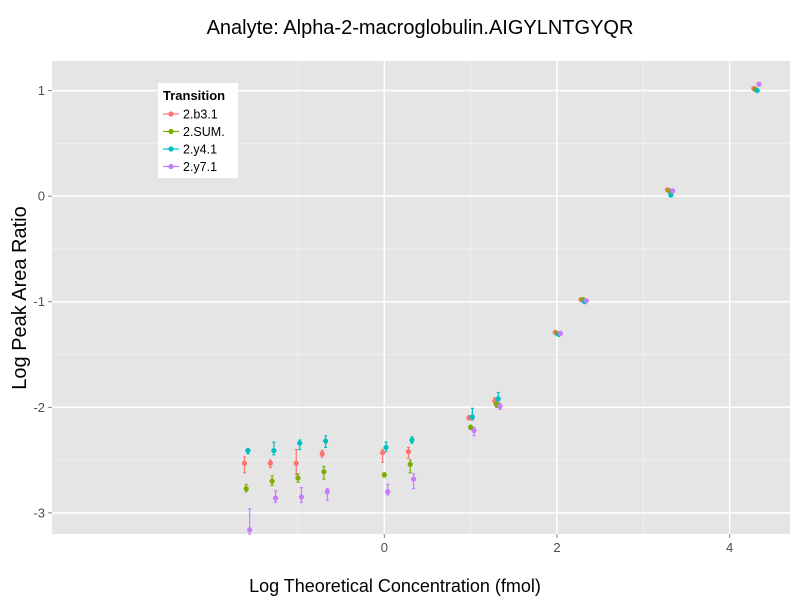 The image size is (800, 600). Describe the element at coordinates (384, 547) in the screenshot. I see `x-tick-label: 0` at that location.